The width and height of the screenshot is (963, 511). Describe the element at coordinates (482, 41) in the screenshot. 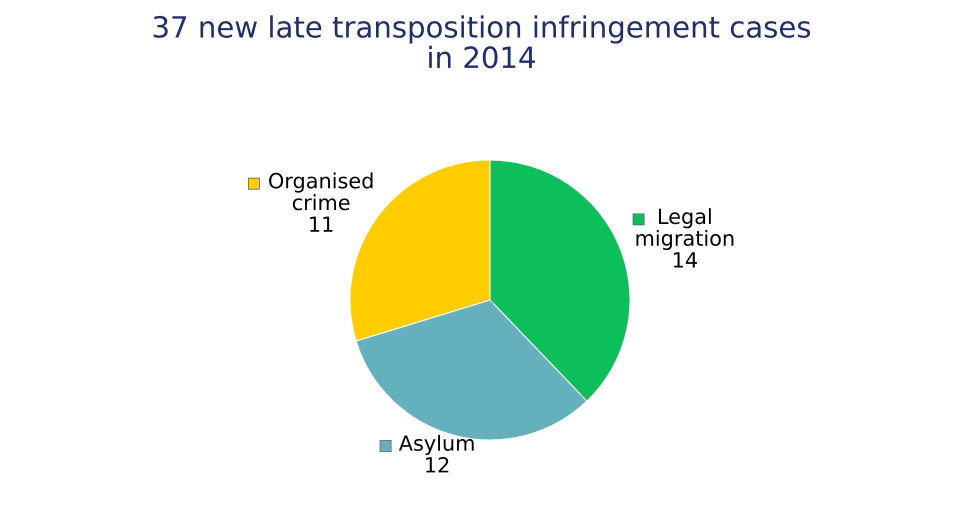

I see `chart-title: 37 new late transposition infringement cases in 2014` at that location.